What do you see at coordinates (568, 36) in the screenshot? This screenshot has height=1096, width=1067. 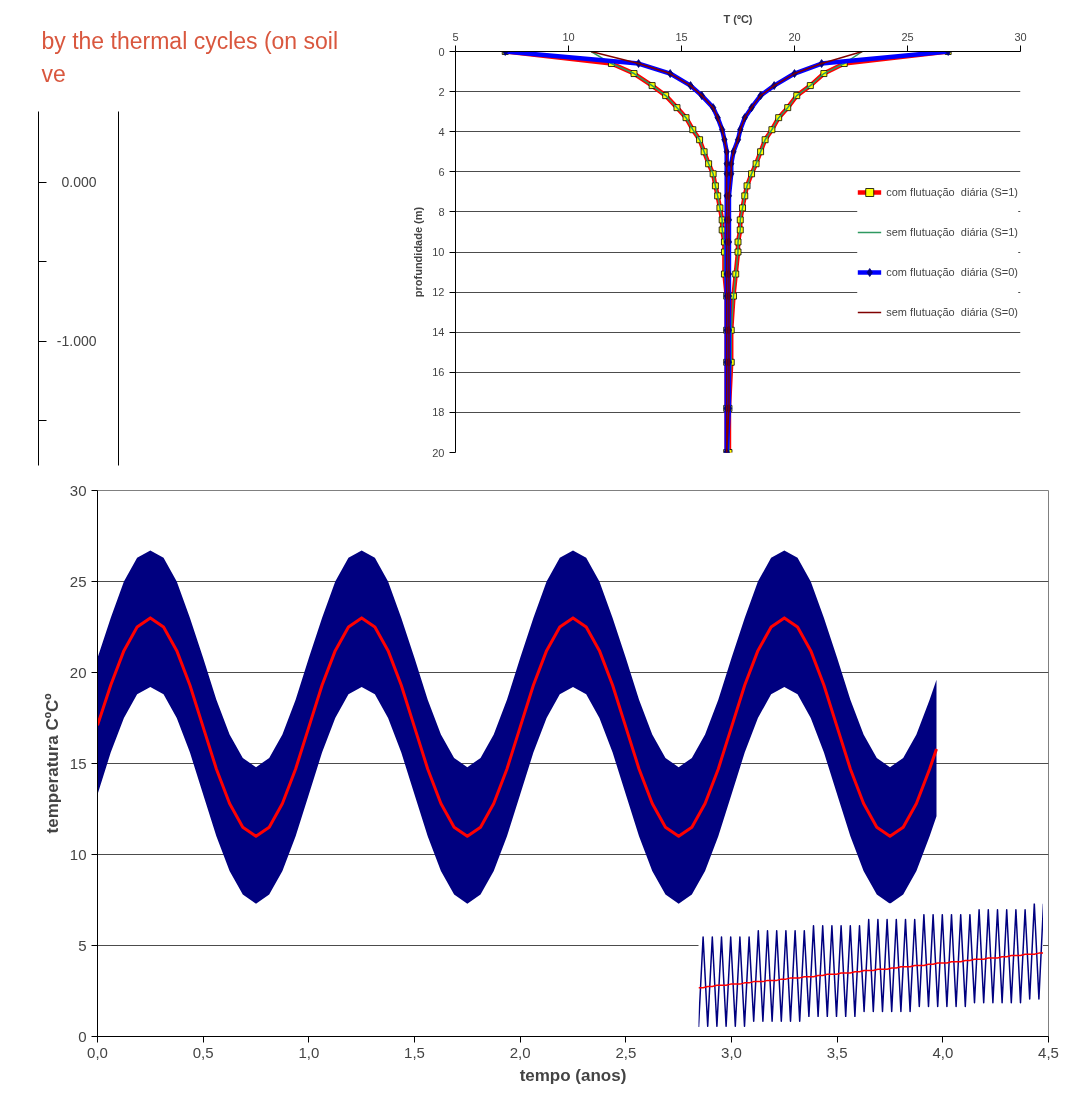 I see `x-tick-label: 10` at bounding box center [568, 36].